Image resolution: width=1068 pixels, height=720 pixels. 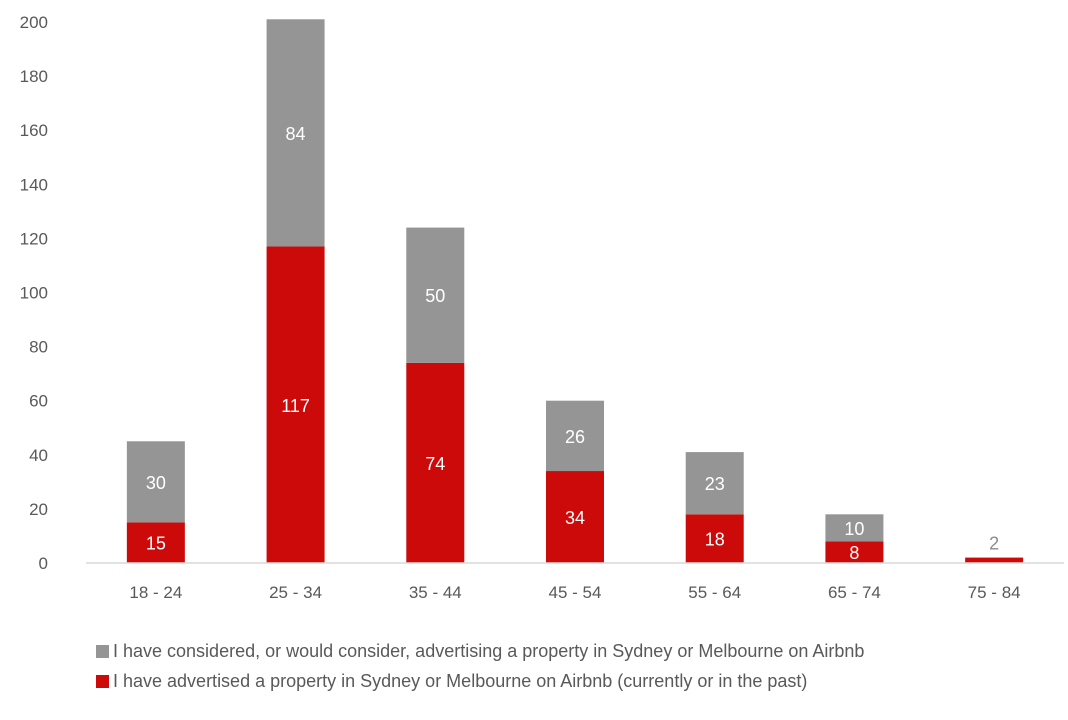 I want to click on y-axis: 0 20 40 60 80 100 120 140 160 180 200, so click(x=34, y=293).